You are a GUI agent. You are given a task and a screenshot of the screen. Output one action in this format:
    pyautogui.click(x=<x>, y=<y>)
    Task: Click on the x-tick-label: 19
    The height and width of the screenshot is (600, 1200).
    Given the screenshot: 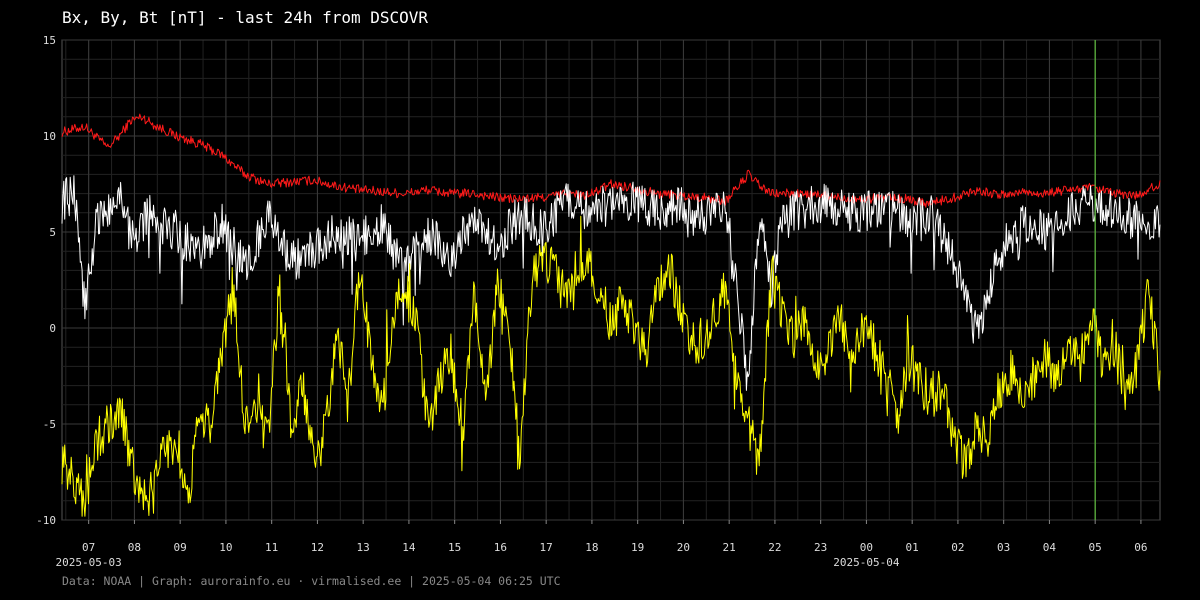 What is the action you would take?
    pyautogui.click(x=637, y=547)
    